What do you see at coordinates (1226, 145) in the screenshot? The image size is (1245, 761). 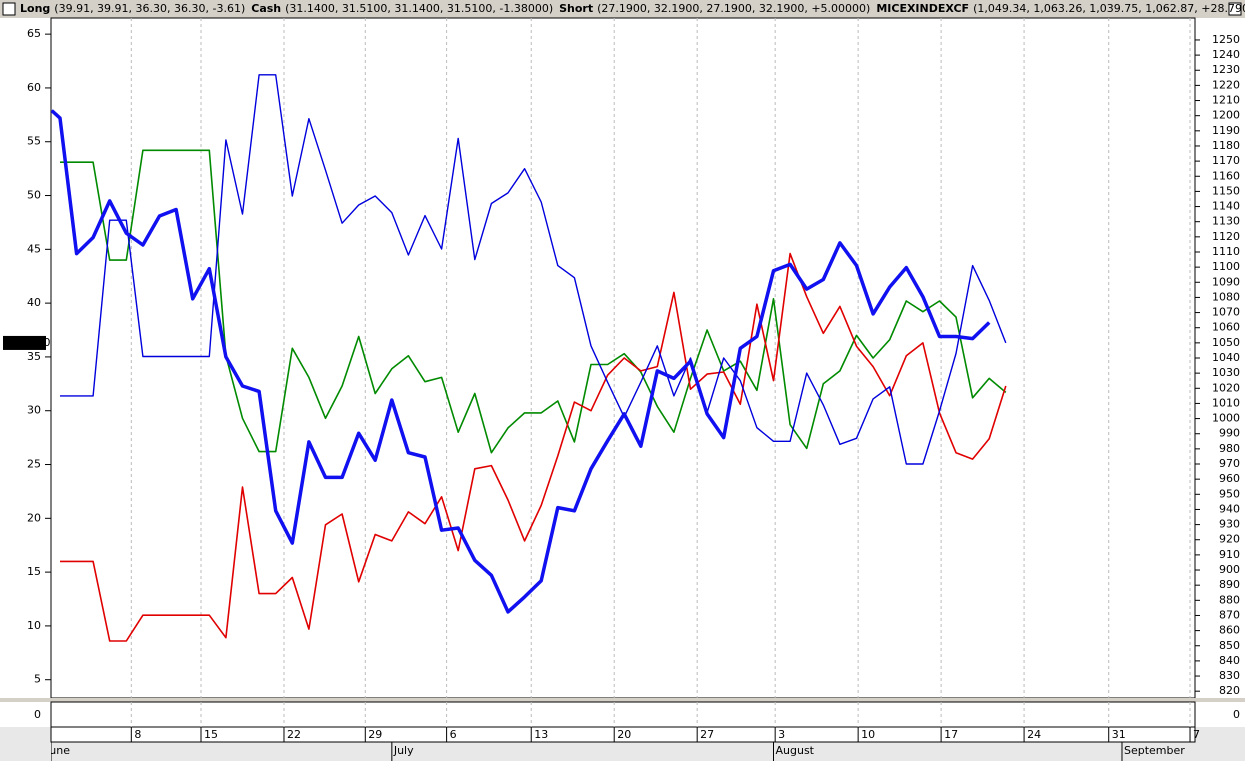 I see `y2-tick-label: 1180` at bounding box center [1226, 145].